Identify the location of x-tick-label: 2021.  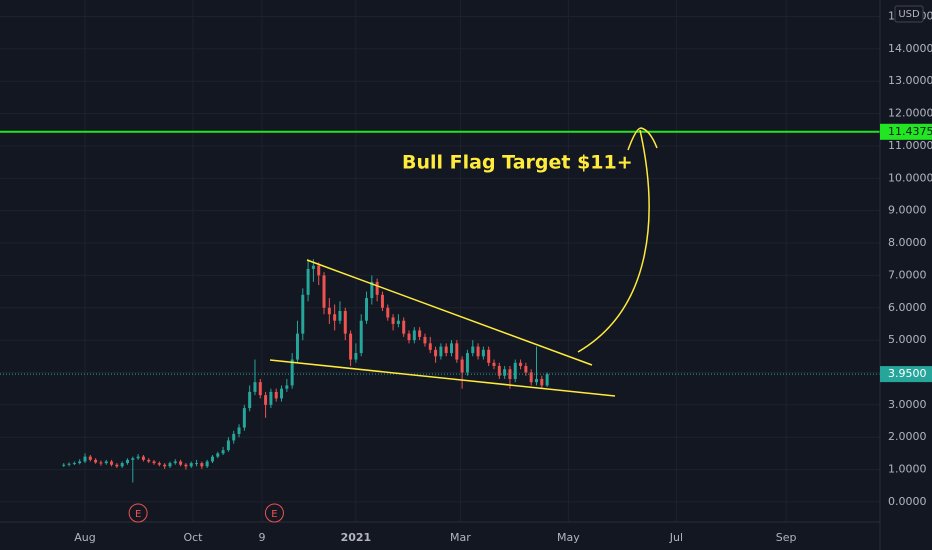
(356, 537).